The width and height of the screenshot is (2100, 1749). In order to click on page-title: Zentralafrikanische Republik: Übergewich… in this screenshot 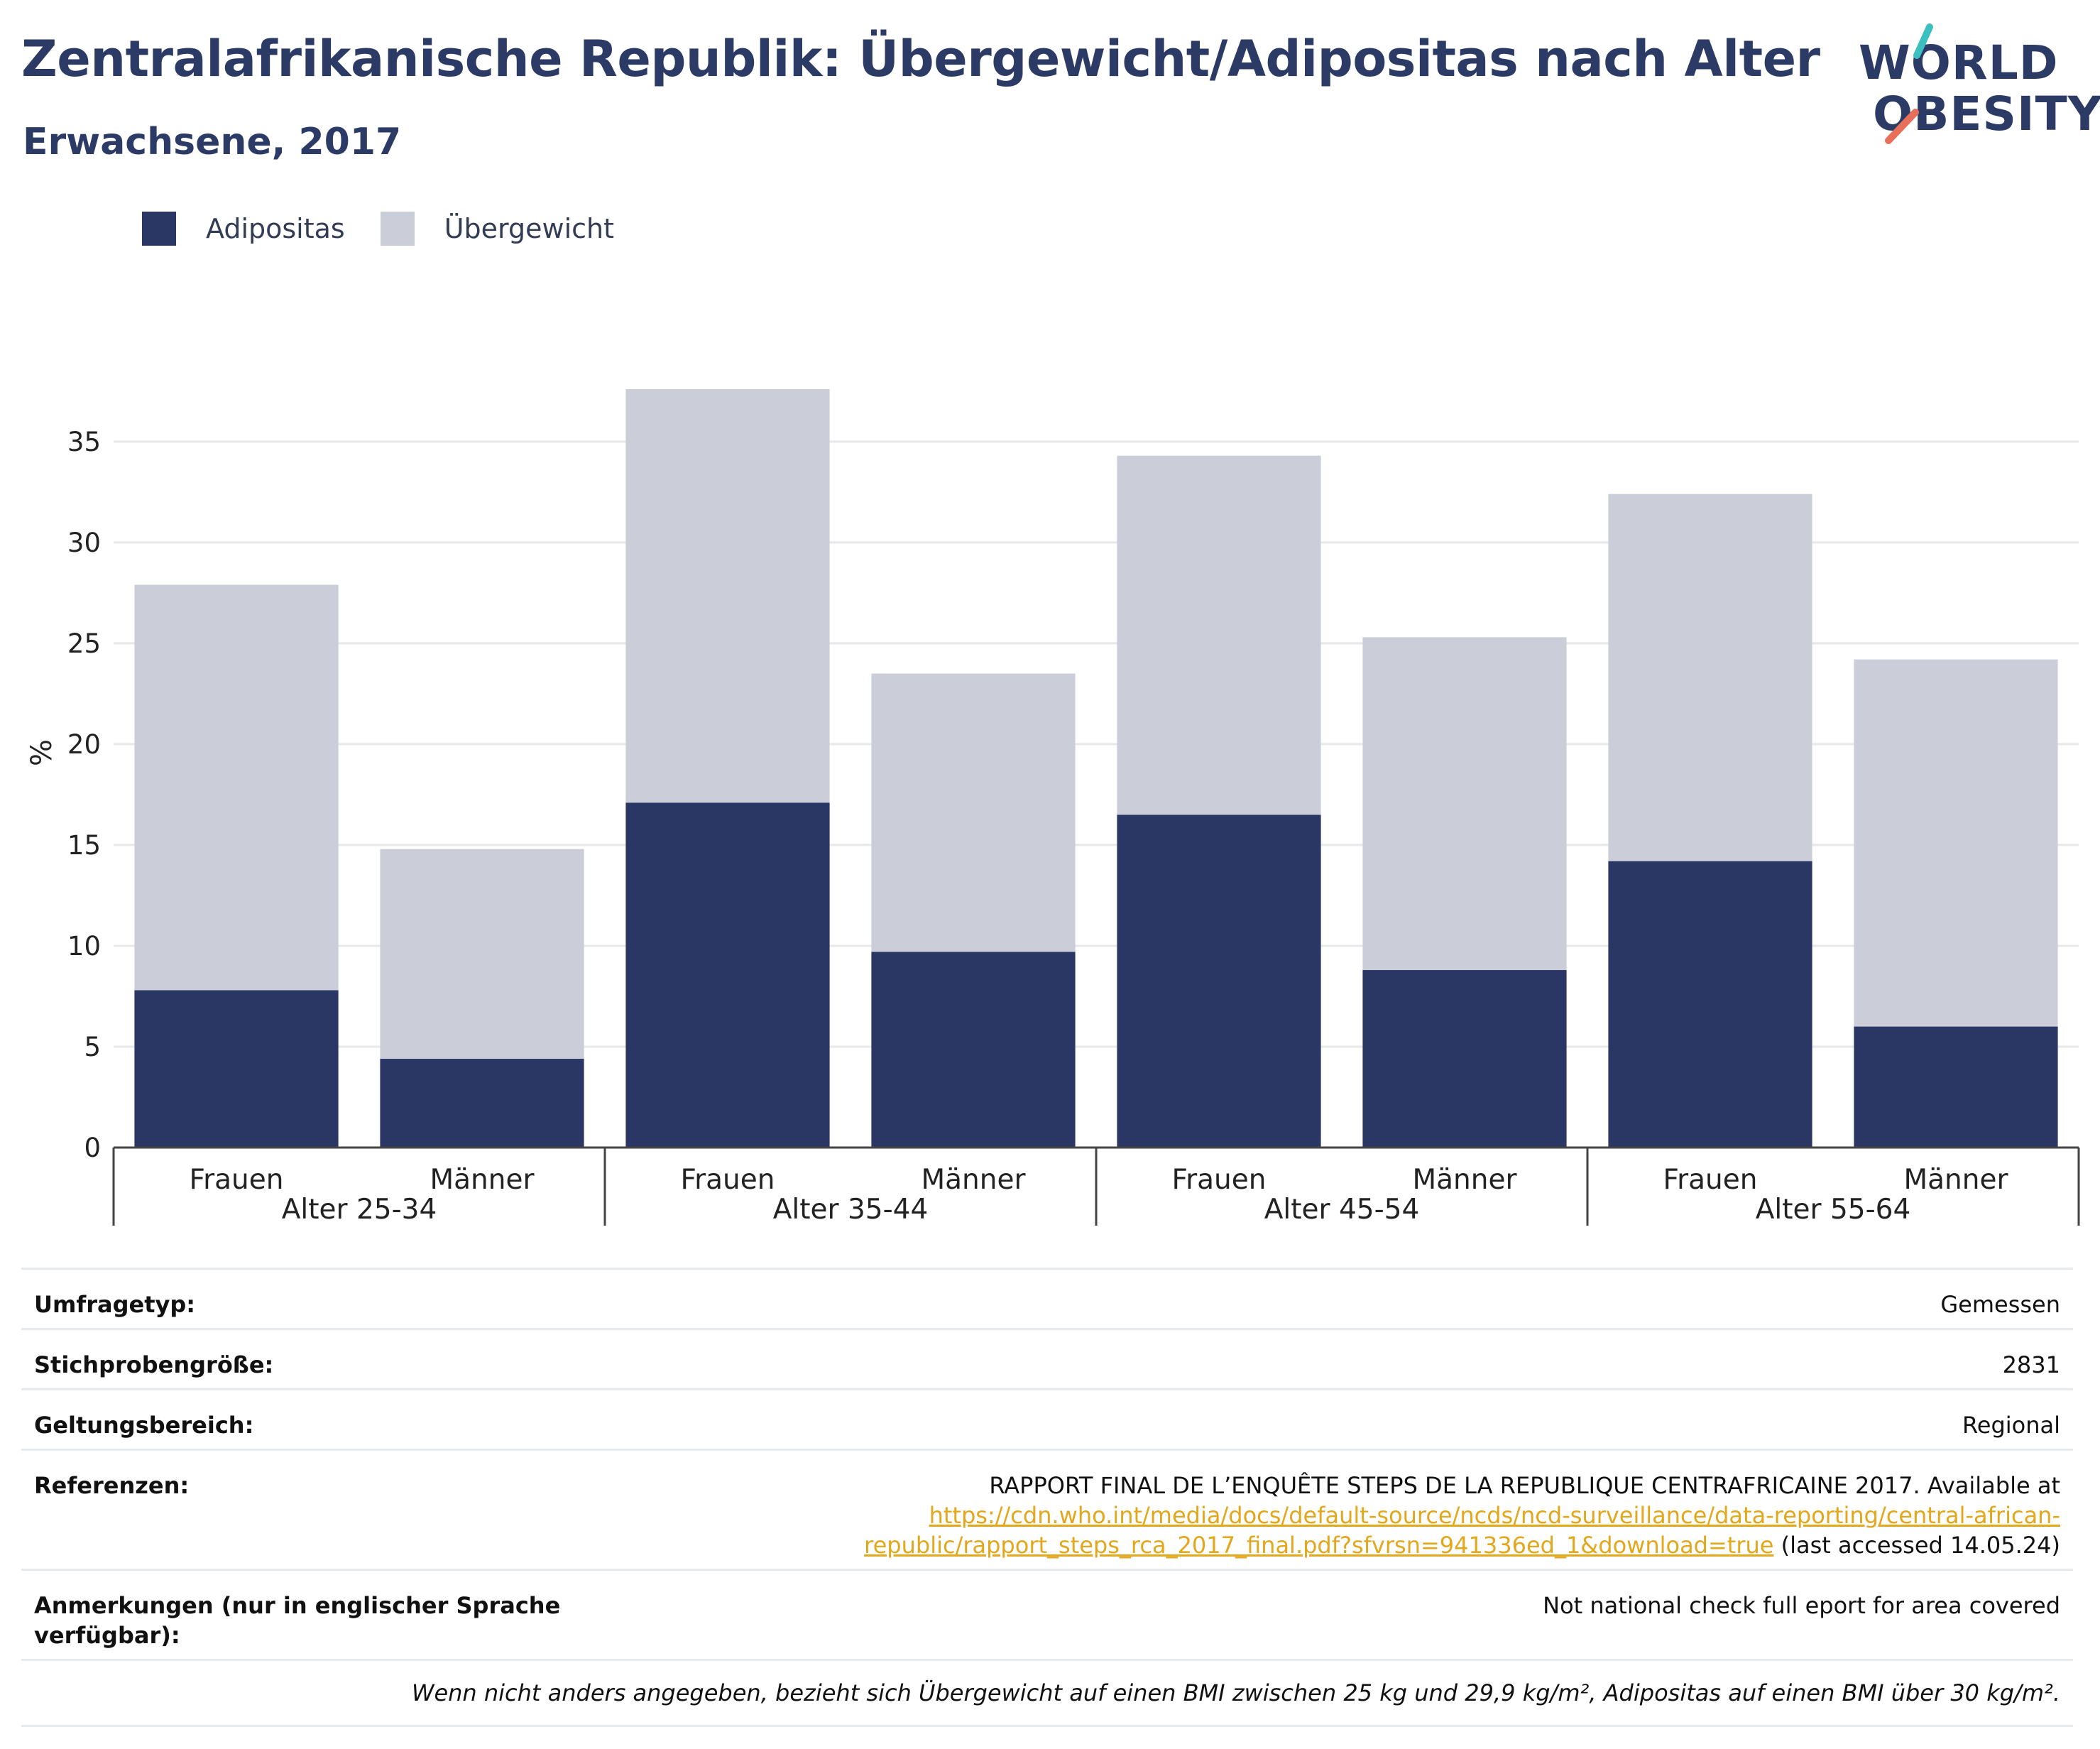, I will do `click(920, 59)`.